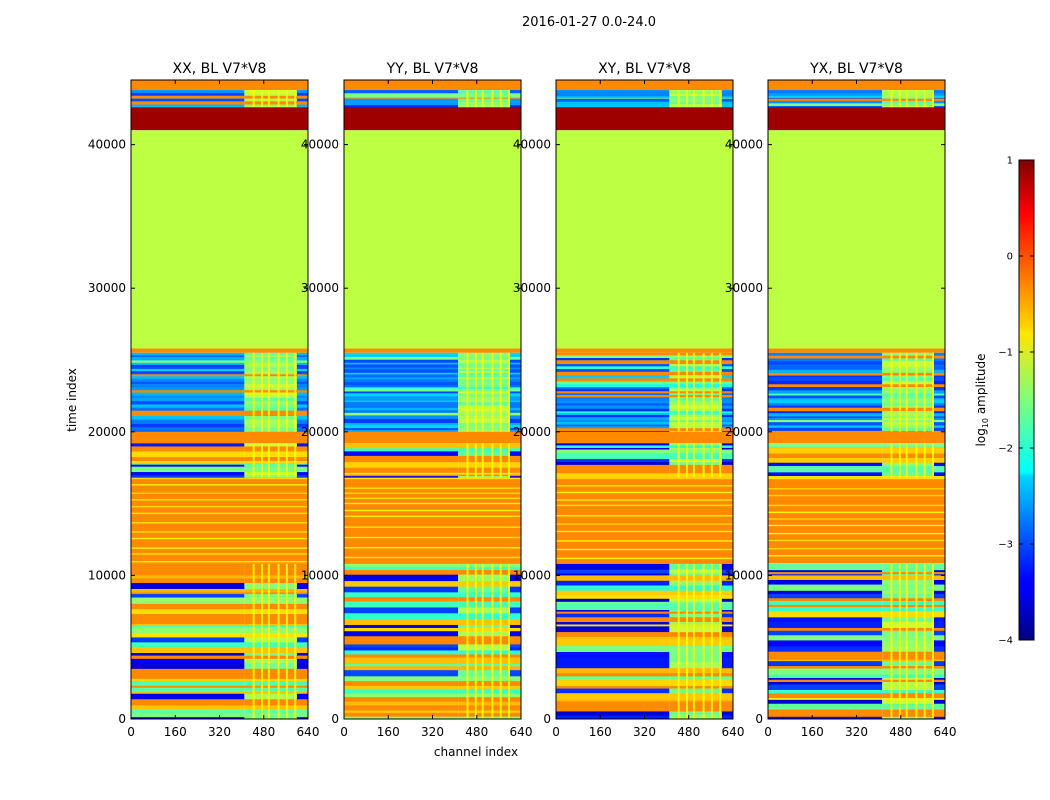 This screenshot has width=1050, height=800. I want to click on y-tick-label: 0, so click(759, 719).